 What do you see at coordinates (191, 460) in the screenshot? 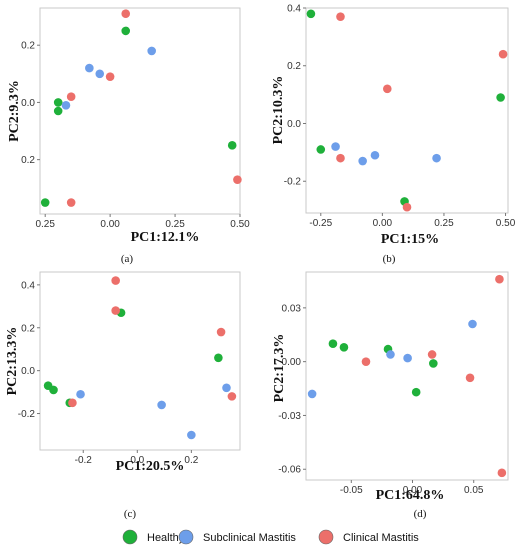
I see `x-tick-label: 0.2` at bounding box center [191, 460].